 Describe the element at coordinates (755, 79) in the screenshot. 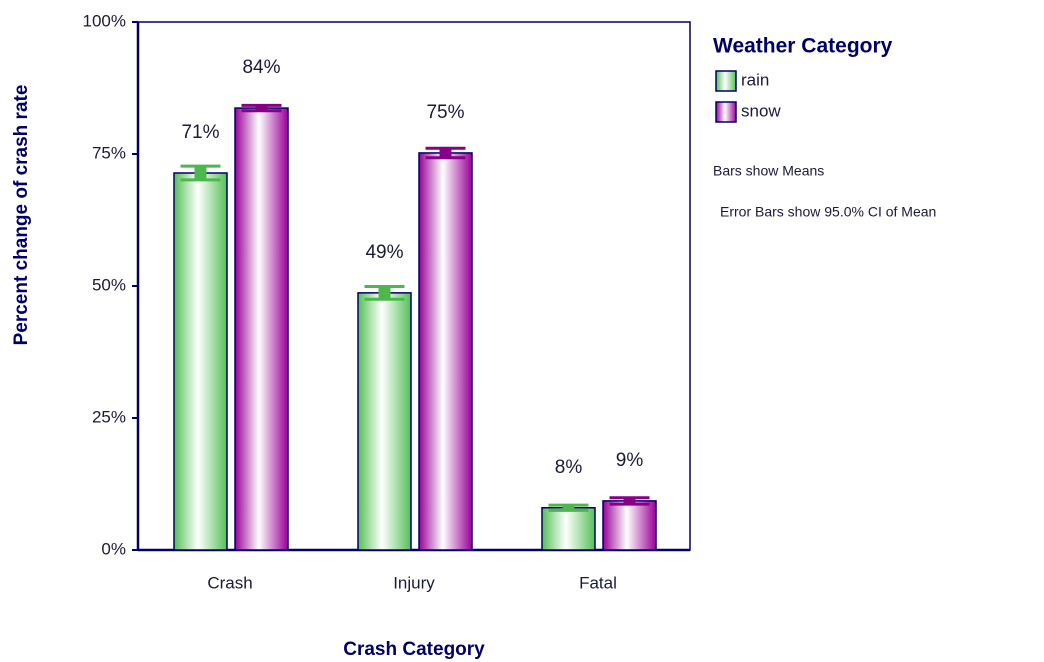

I see `legend-label: rain` at that location.